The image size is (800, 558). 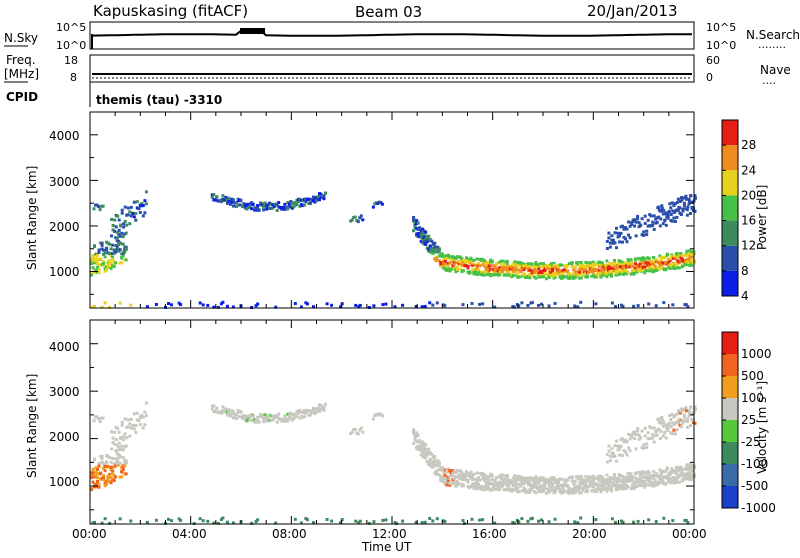 I want to click on colorbar-segment, so click(x=730, y=475).